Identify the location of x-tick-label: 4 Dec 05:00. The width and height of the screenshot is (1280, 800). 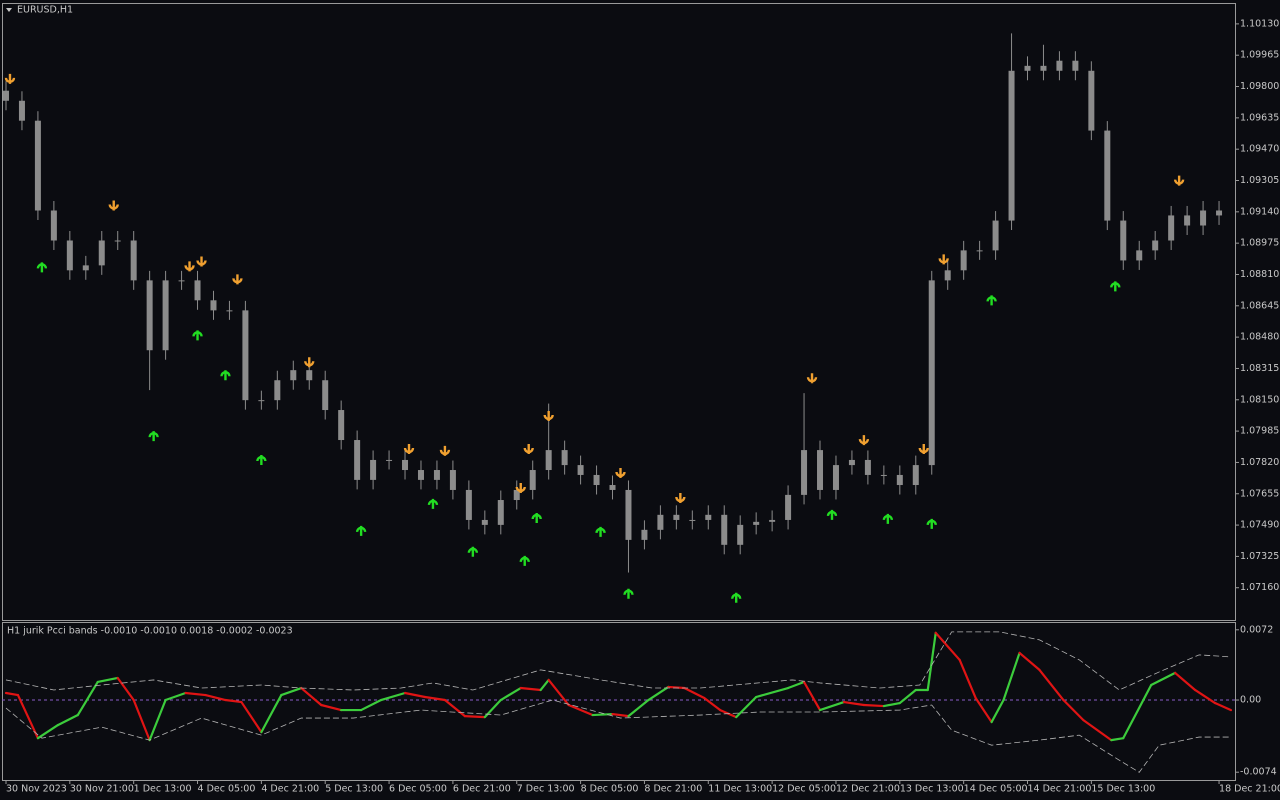
(227, 789).